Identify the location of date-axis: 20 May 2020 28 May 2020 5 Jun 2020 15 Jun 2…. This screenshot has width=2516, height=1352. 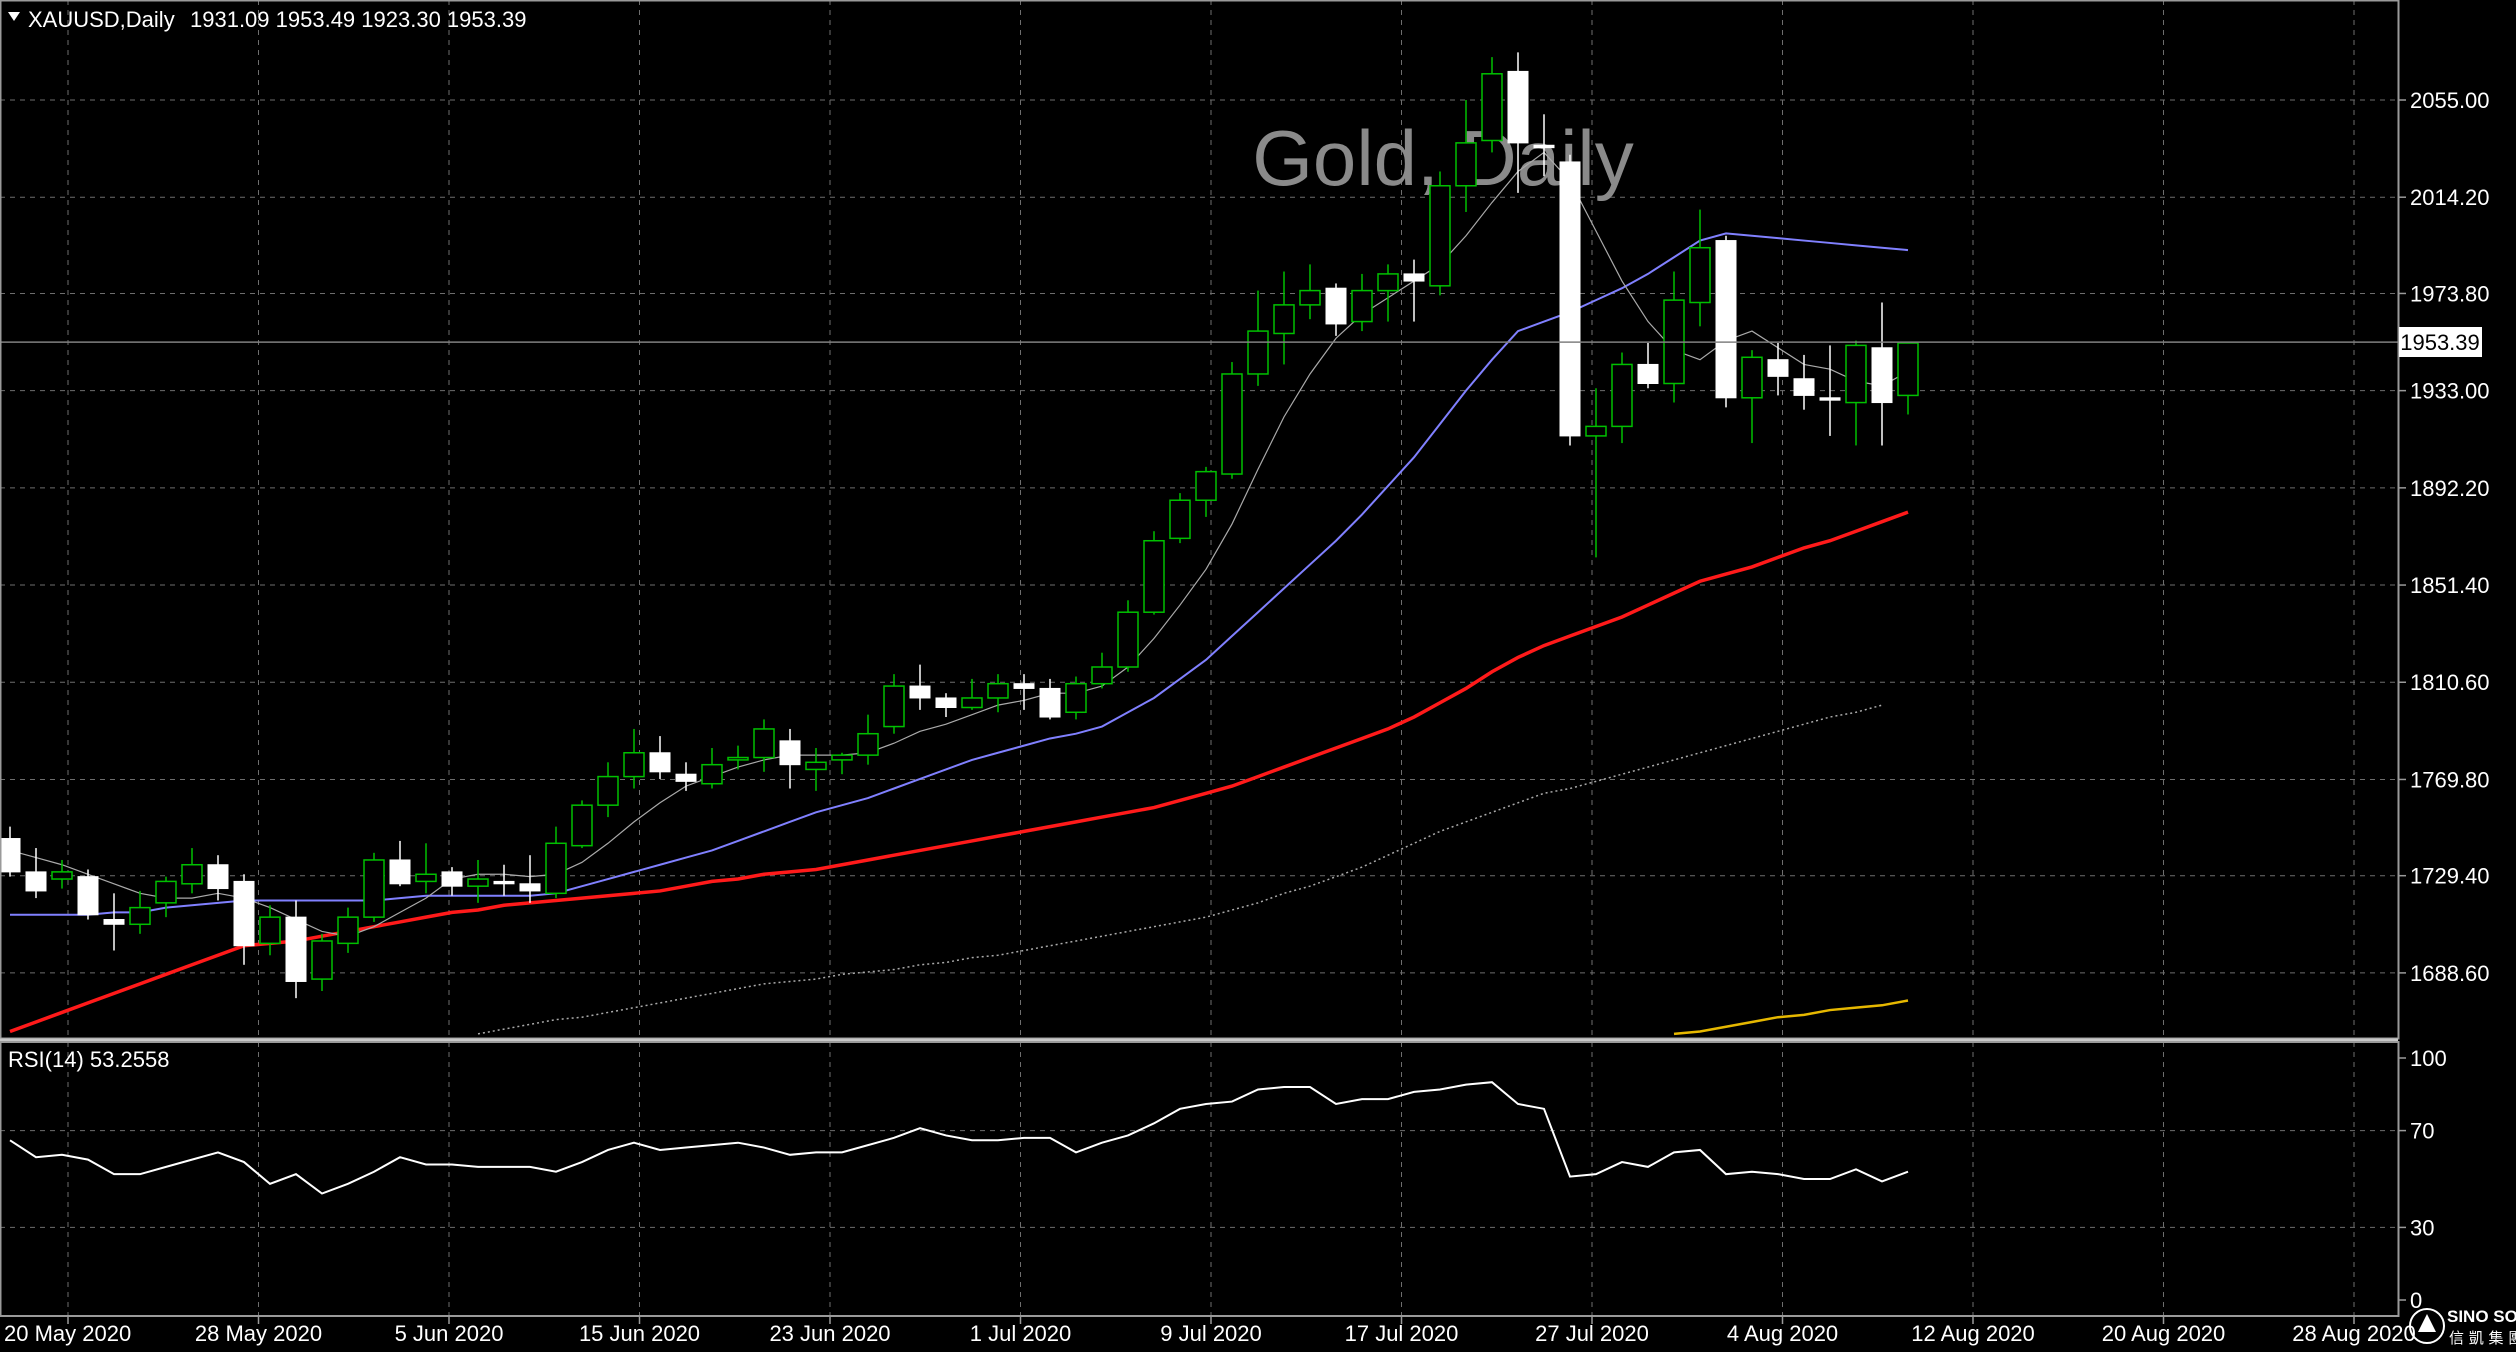
(1210, 1331).